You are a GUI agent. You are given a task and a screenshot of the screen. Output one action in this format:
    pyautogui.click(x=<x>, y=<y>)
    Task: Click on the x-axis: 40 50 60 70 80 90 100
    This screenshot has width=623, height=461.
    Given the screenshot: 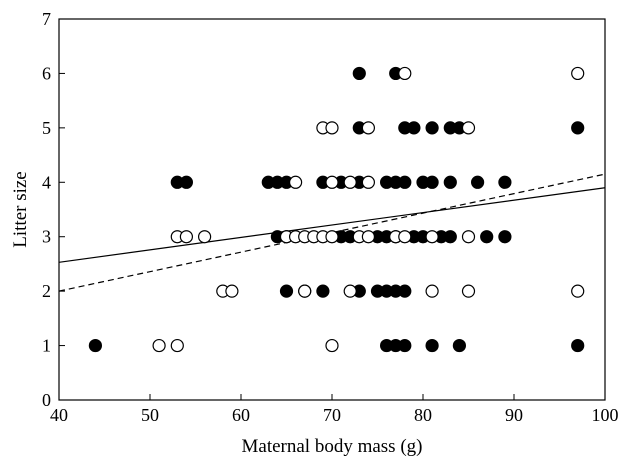 What is the action you would take?
    pyautogui.click(x=334, y=409)
    